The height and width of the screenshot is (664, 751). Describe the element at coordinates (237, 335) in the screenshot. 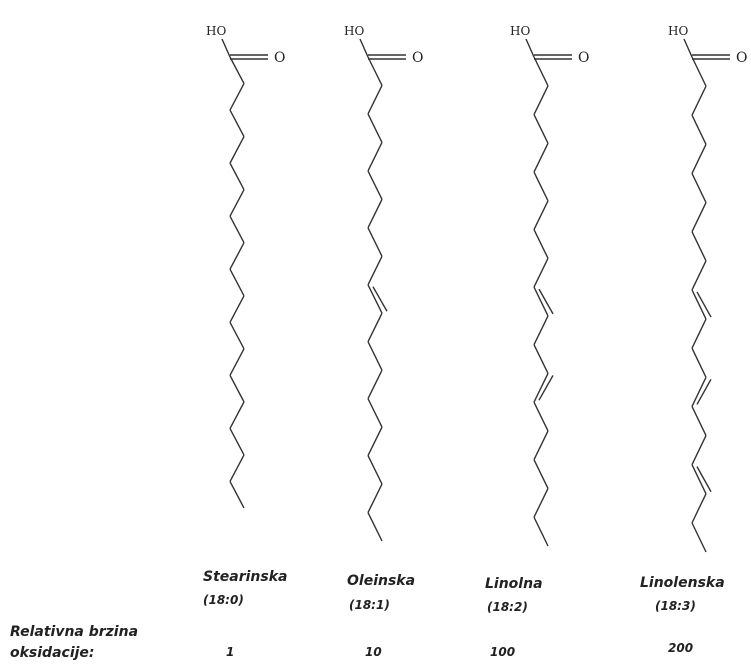

I see `bond-stearinska-c11` at that location.